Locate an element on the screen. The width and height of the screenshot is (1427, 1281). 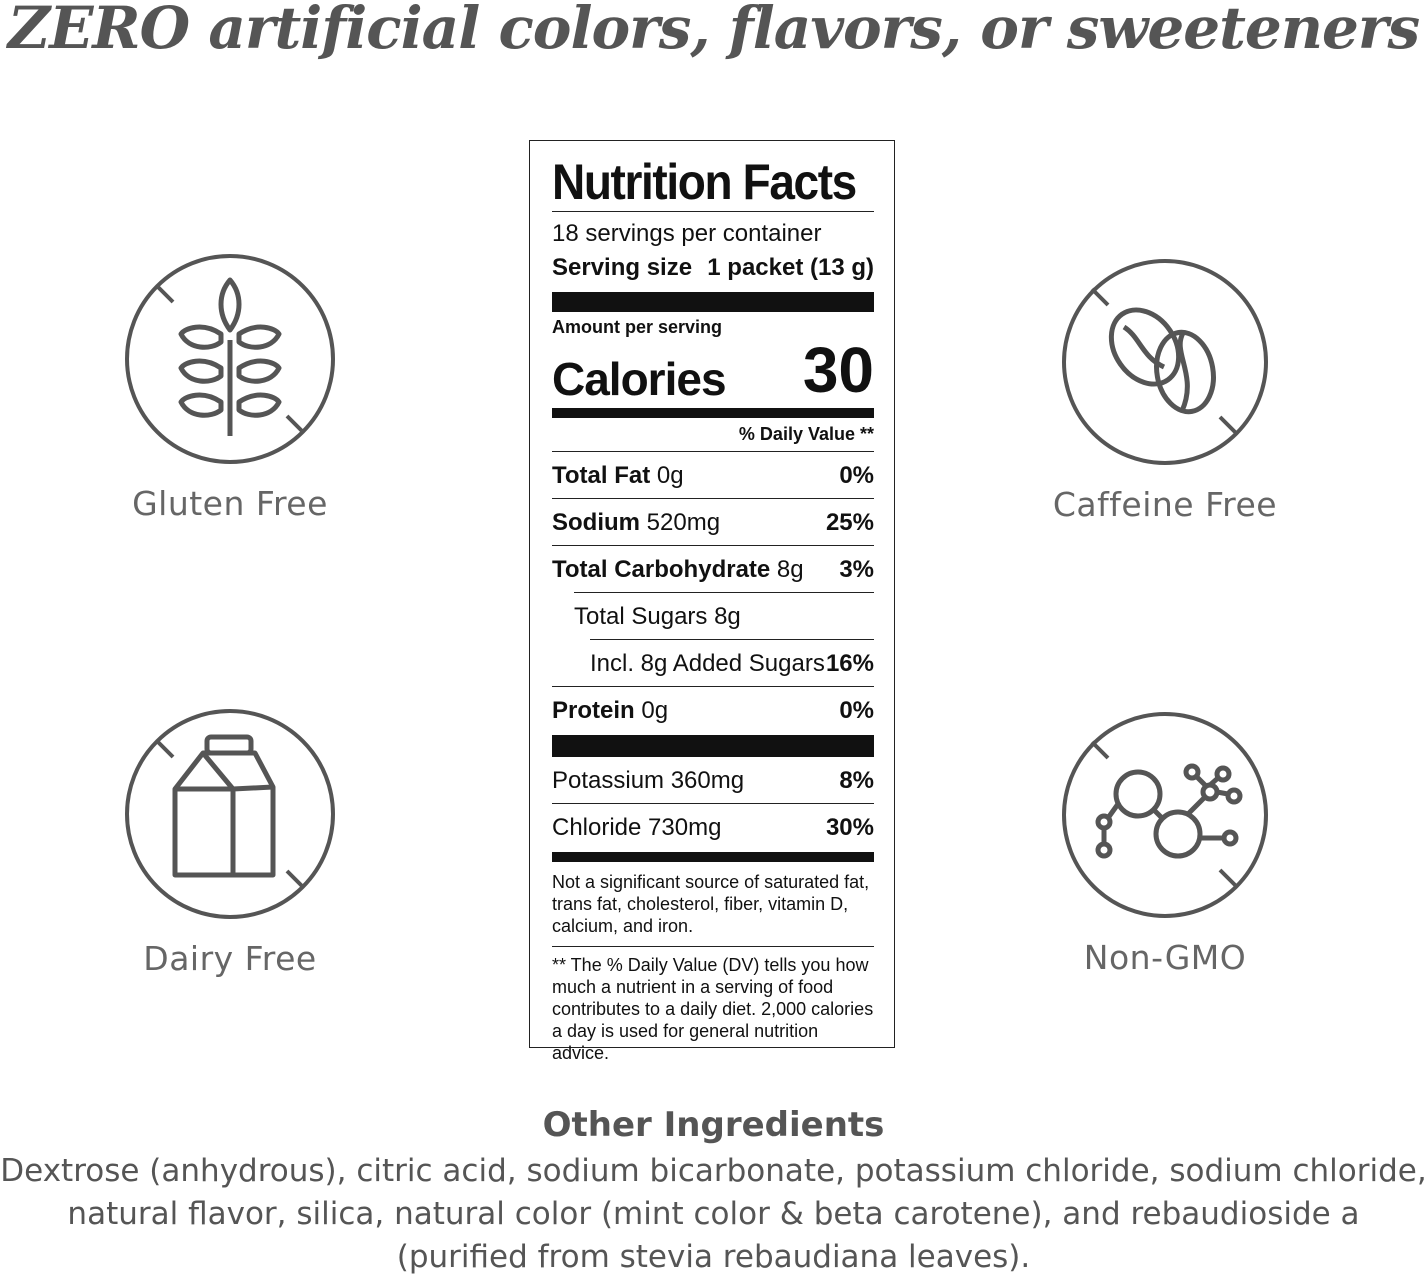
non-gmo-badge: Non-GMO is located at coordinates (1165, 843).